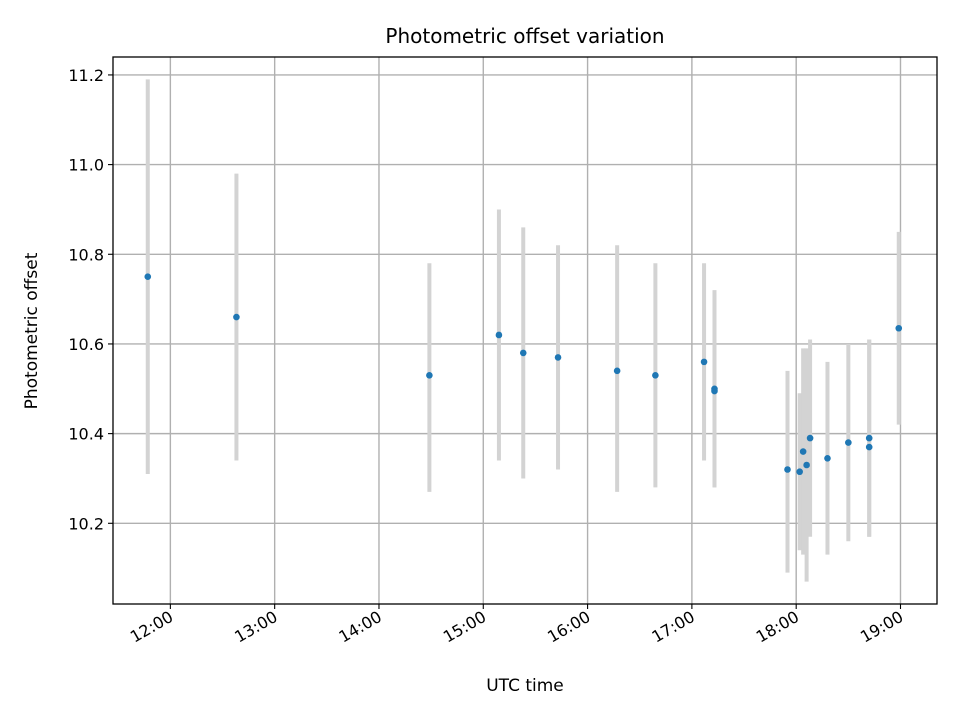  Describe the element at coordinates (86, 523) in the screenshot. I see `y-tick-label: 10.2` at that location.